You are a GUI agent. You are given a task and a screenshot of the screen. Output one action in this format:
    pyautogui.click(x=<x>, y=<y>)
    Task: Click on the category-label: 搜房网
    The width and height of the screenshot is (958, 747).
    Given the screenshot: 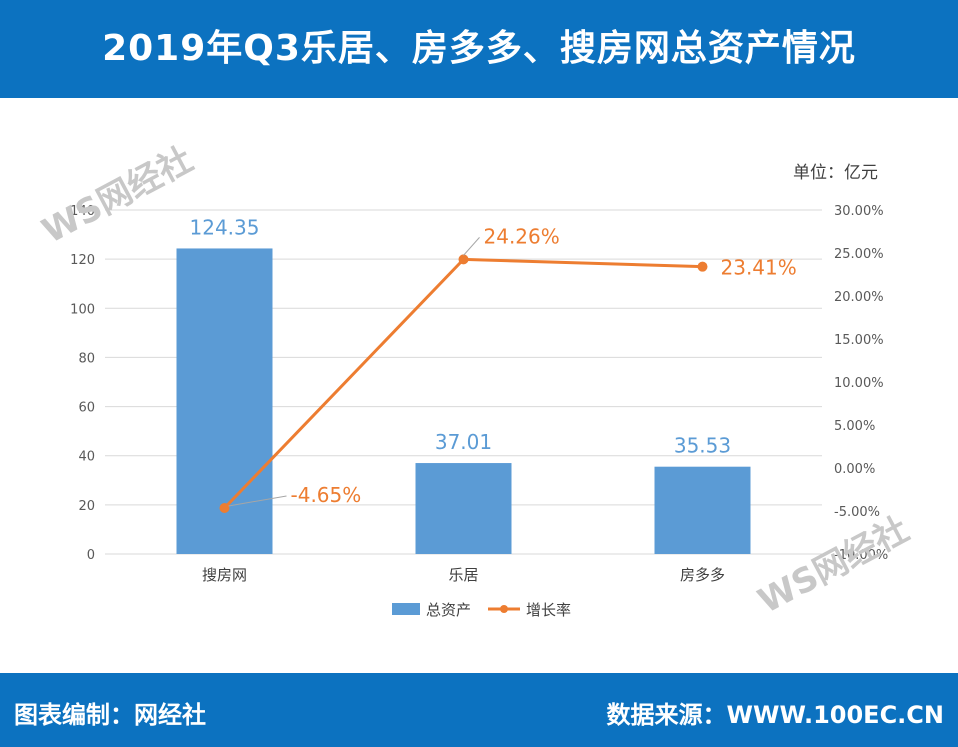 What is the action you would take?
    pyautogui.click(x=224, y=575)
    